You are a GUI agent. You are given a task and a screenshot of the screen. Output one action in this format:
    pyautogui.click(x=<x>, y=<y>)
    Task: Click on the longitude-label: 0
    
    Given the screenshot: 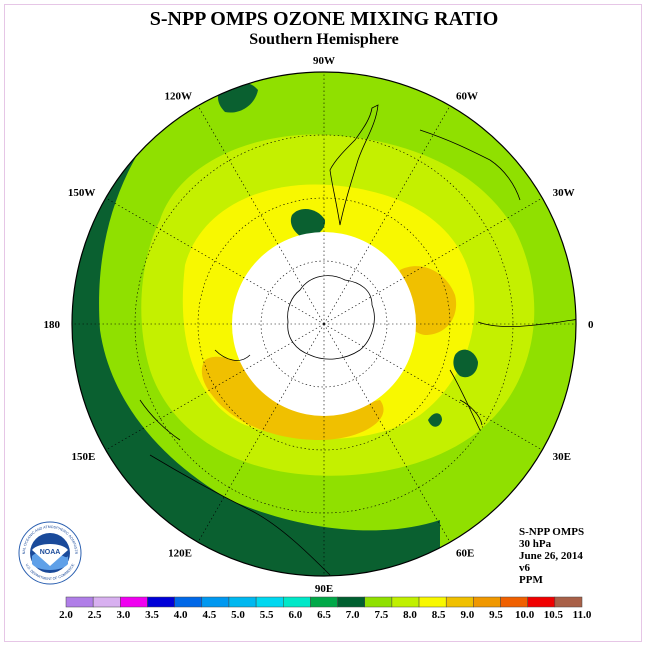 What is the action you would take?
    pyautogui.click(x=591, y=325)
    